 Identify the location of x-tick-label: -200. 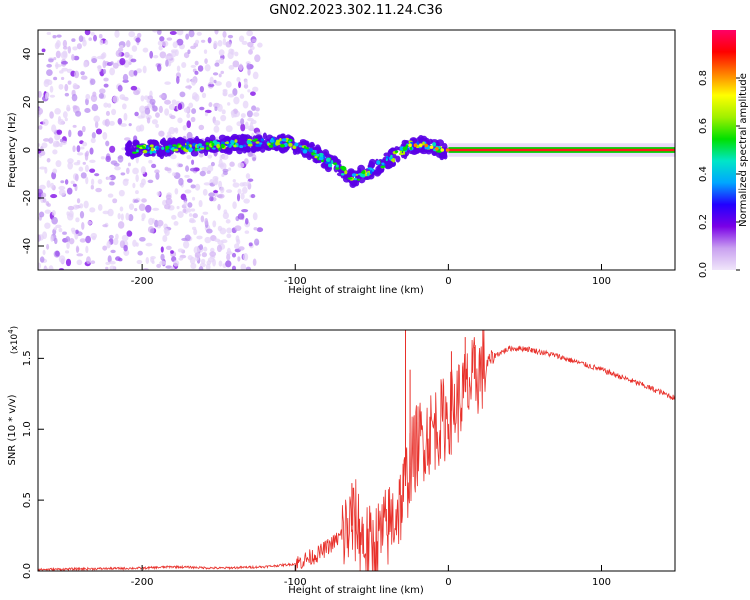
(142, 281).